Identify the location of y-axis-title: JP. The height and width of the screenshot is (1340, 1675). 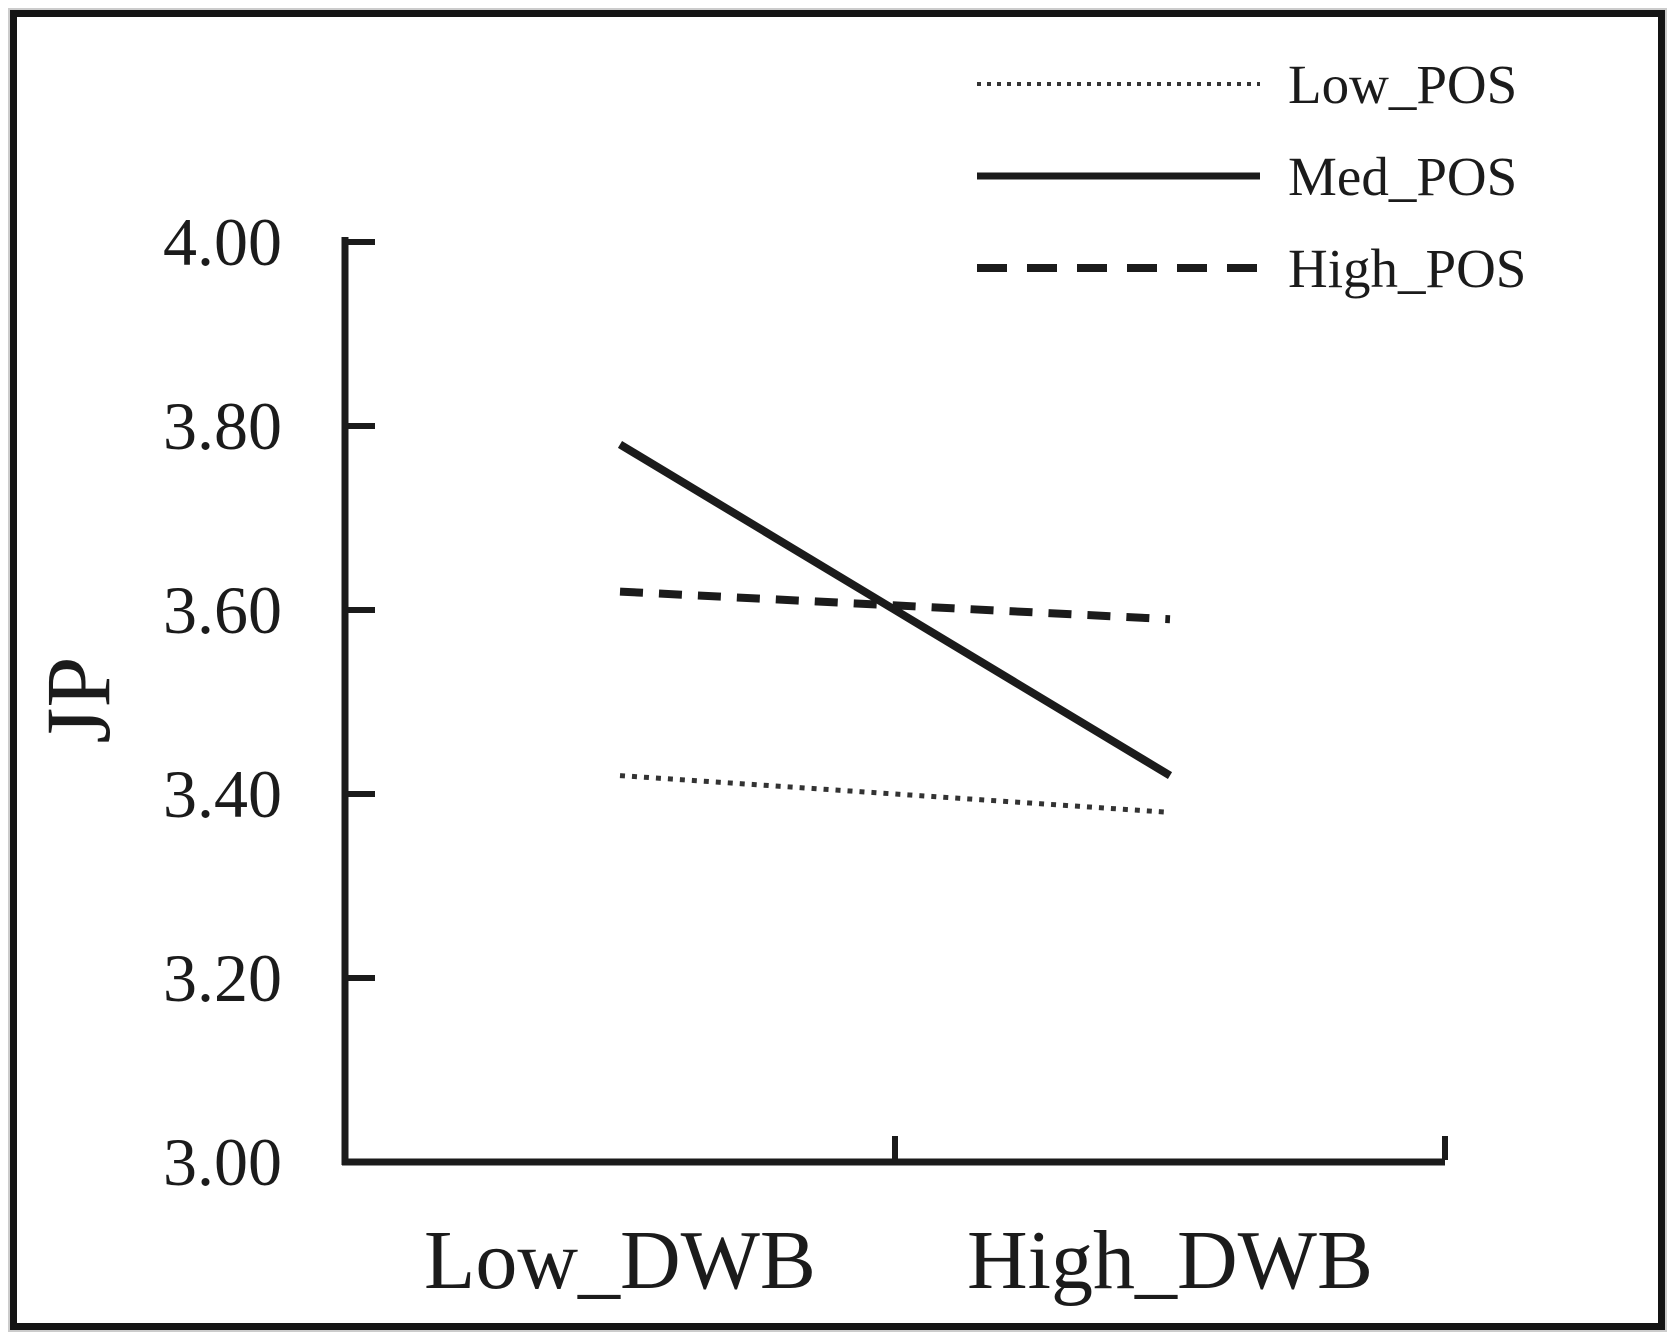
(78, 700).